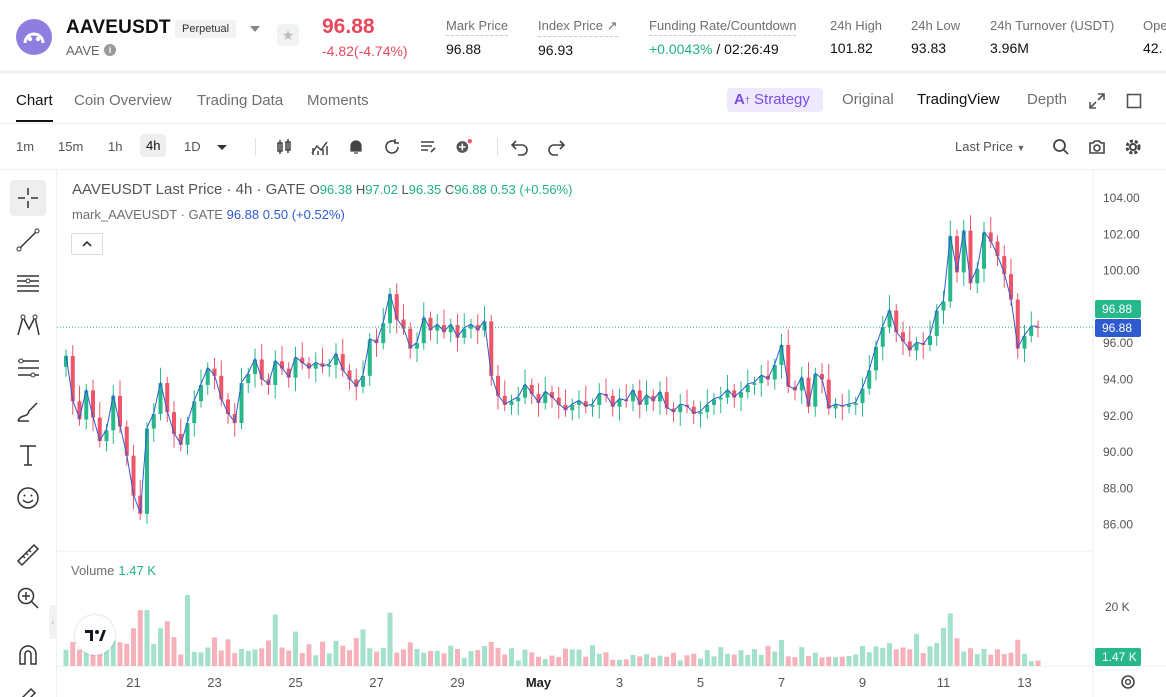 The width and height of the screenshot is (1166, 697). I want to click on timeframe-1m: 1m, so click(25, 146).